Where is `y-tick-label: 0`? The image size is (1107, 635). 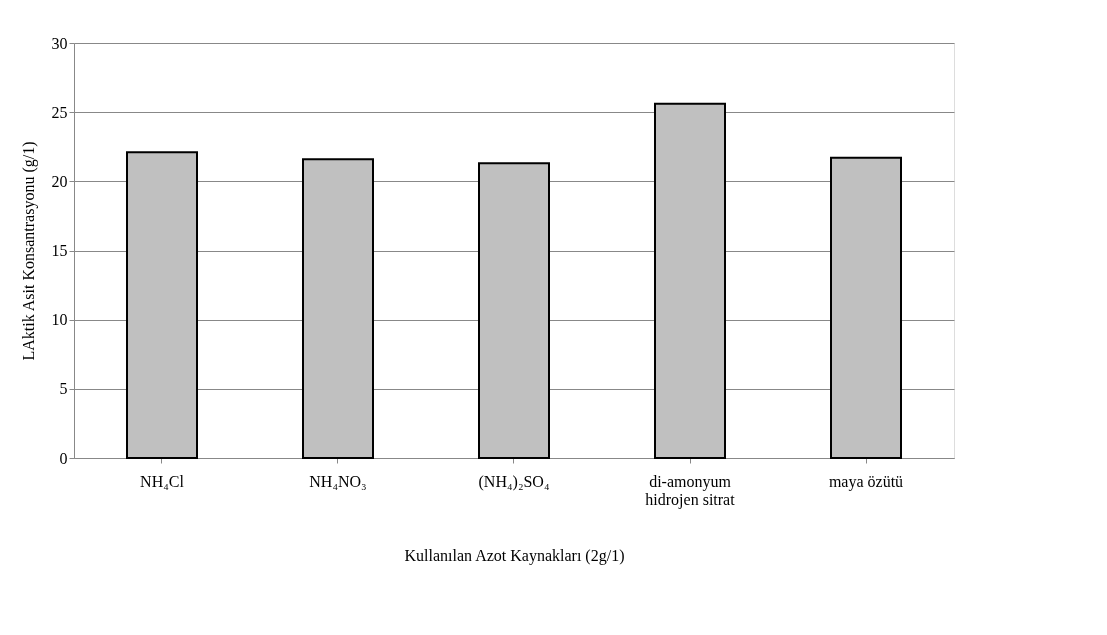 y-tick-label: 0 is located at coordinates (63, 458).